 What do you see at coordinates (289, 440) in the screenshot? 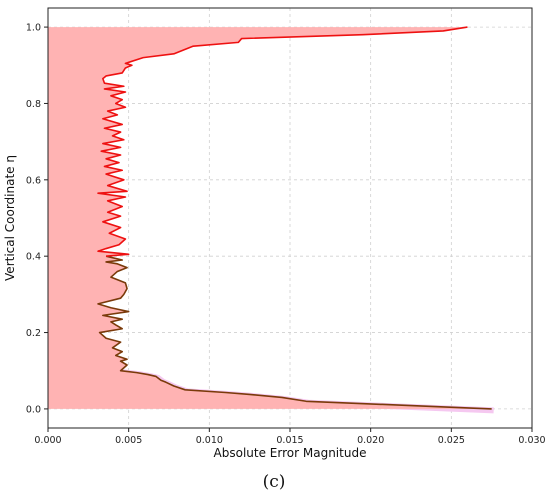
I see `x-tick-label: 0.015` at bounding box center [289, 440].